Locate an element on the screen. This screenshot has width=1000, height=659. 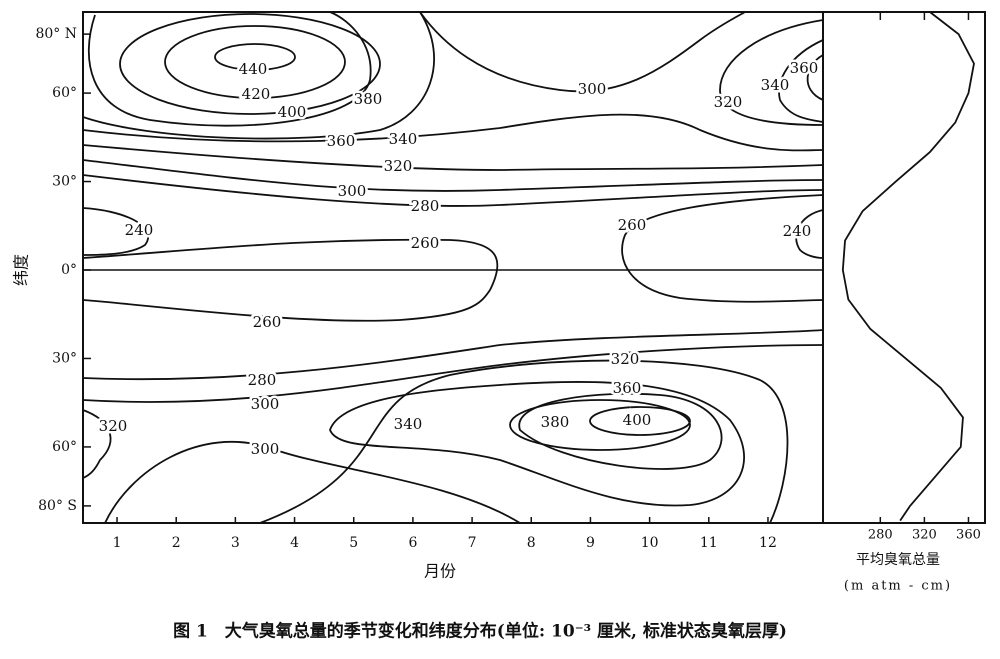
profile-frame is located at coordinates (904, 267).